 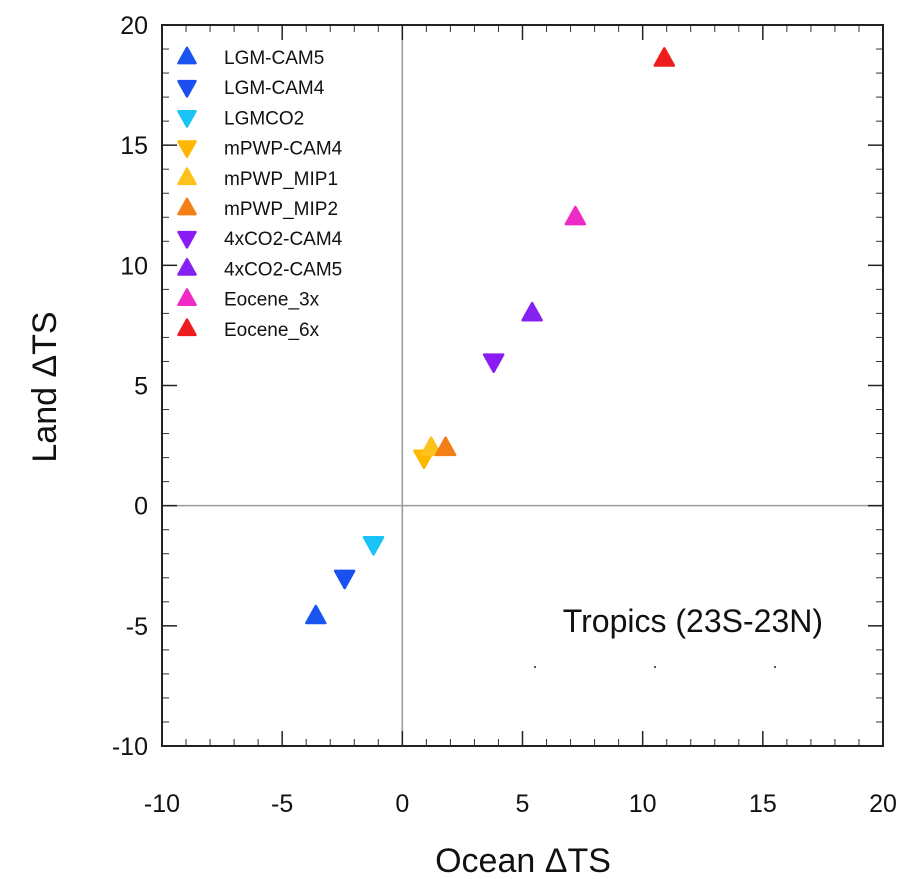 I want to click on point-eocene-6x, so click(x=664, y=57).